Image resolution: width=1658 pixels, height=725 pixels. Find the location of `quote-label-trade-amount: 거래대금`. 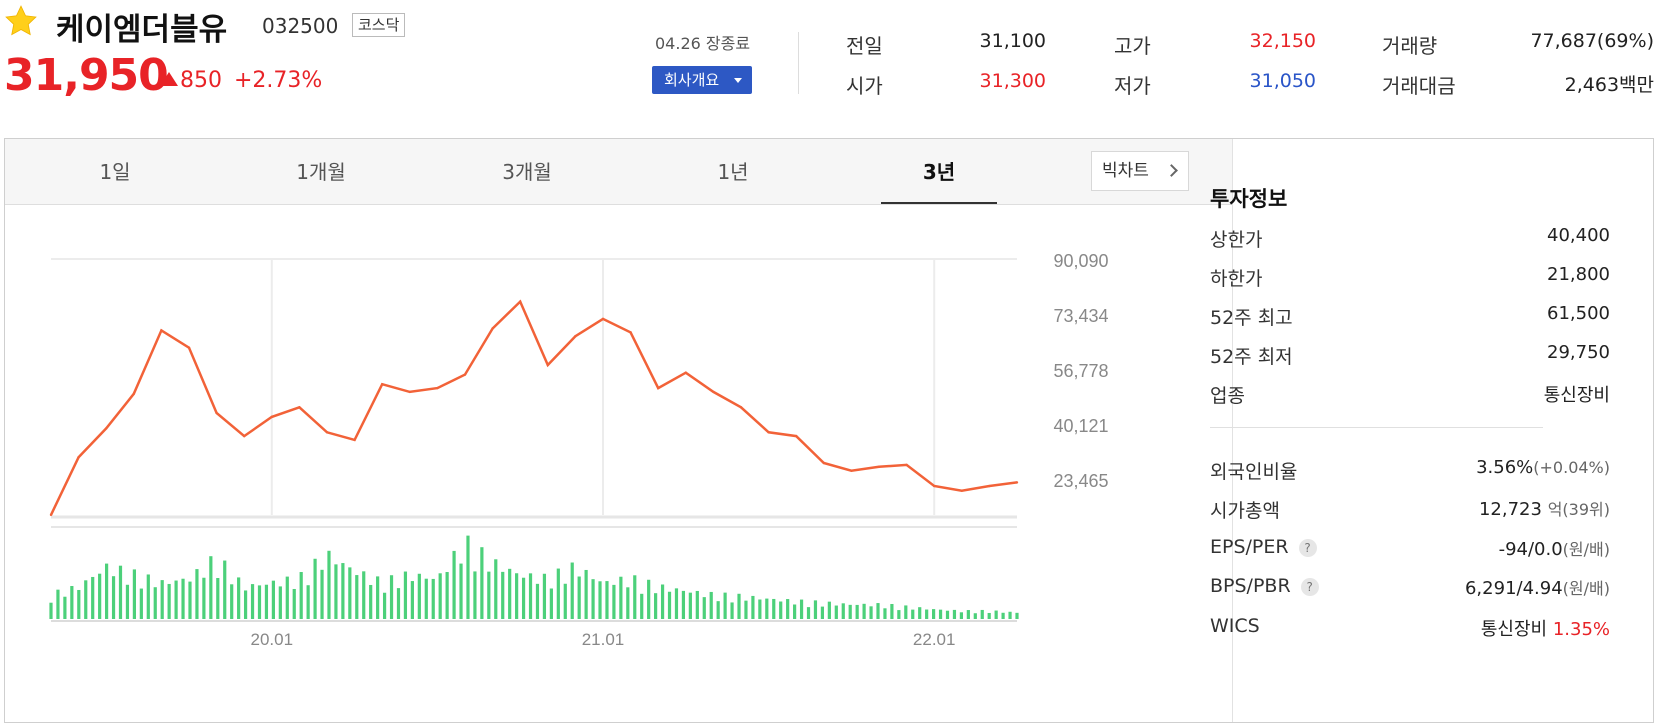

quote-label-trade-amount: 거래대금 is located at coordinates (1419, 86).